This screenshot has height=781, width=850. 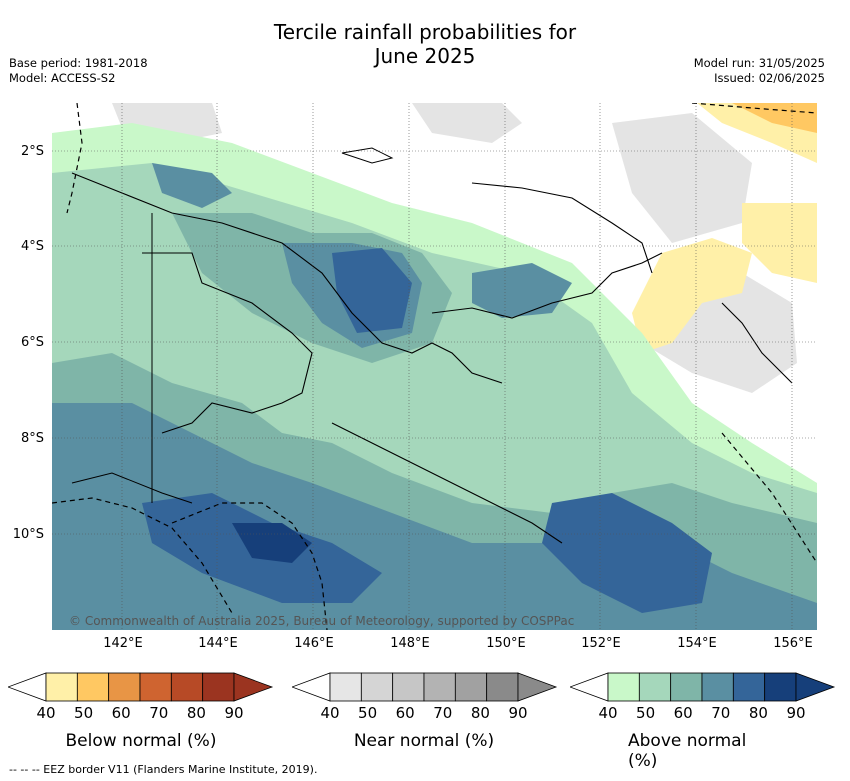 I want to click on lat-label: 8°S, so click(x=32, y=438).